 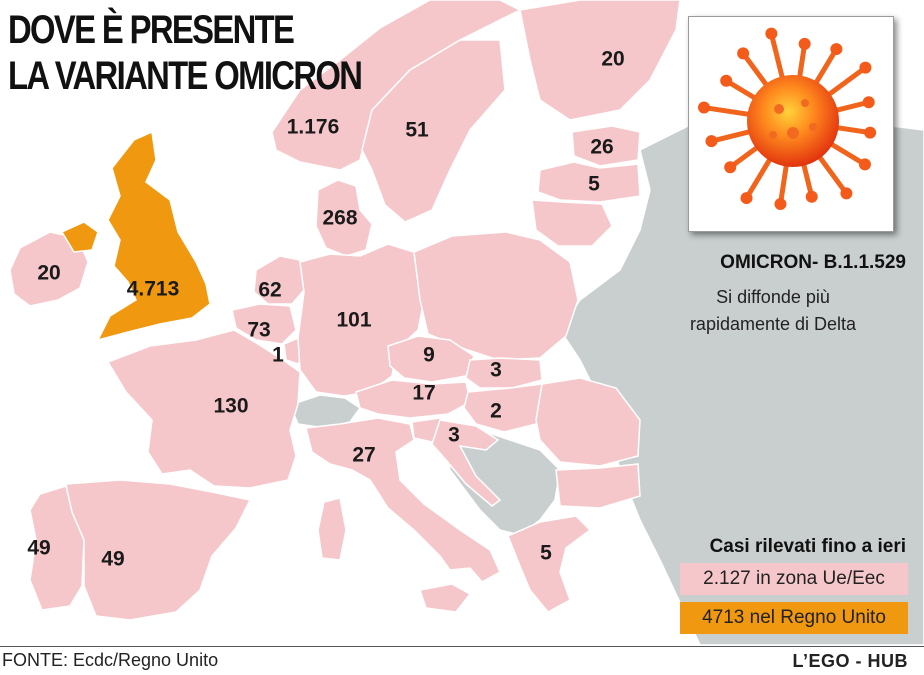 What do you see at coordinates (496, 370) in the screenshot?
I see `case-count-slovakia: 3` at bounding box center [496, 370].